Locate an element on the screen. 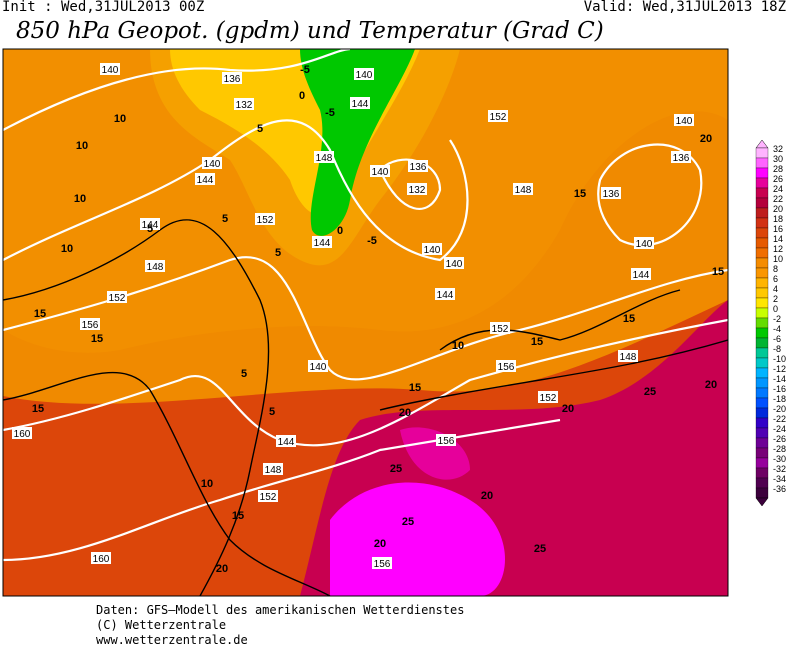 The image size is (790, 648). colorbar-label: 12 is located at coordinates (778, 249).